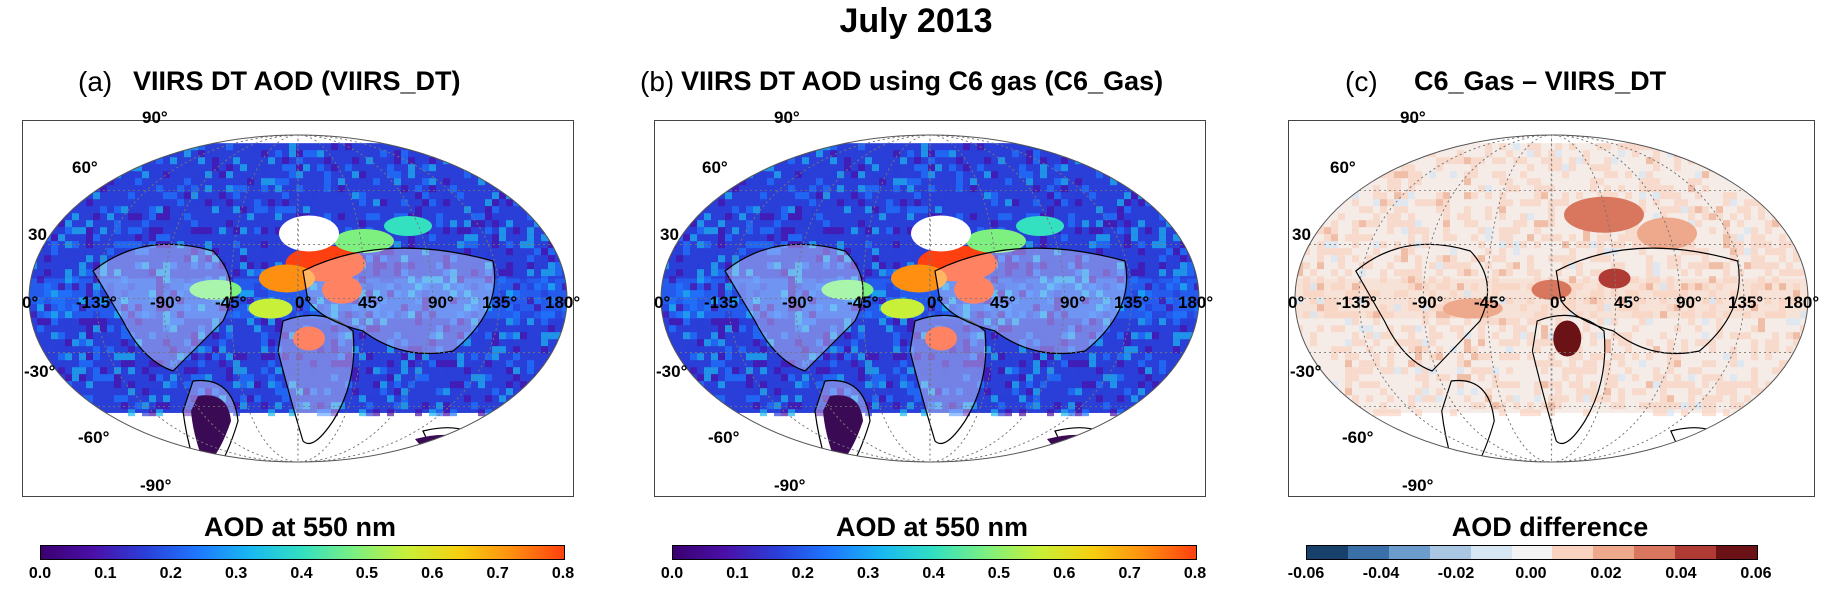 The width and height of the screenshot is (1832, 600). I want to click on panel-title: VIIRS DT AOD (VIIRS_DT), so click(297, 81).